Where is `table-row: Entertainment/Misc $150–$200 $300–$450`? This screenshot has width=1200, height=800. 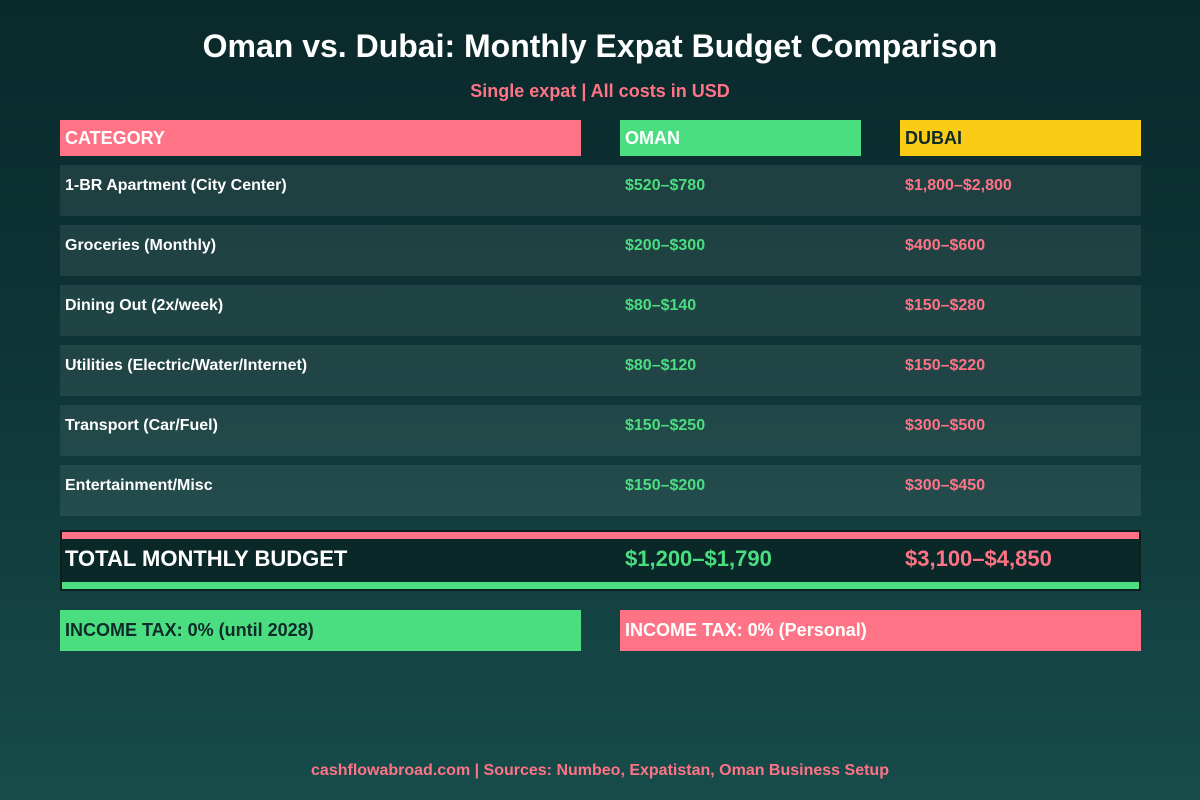 table-row: Entertainment/Misc $150–$200 $300–$450 is located at coordinates (600, 490).